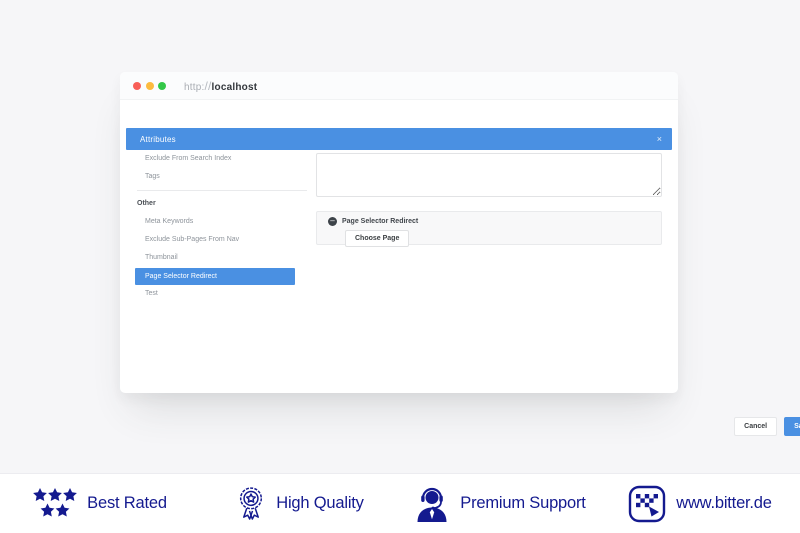 This screenshot has height=533, width=800. Describe the element at coordinates (251, 504) in the screenshot. I see `award-rosette-icon` at that location.